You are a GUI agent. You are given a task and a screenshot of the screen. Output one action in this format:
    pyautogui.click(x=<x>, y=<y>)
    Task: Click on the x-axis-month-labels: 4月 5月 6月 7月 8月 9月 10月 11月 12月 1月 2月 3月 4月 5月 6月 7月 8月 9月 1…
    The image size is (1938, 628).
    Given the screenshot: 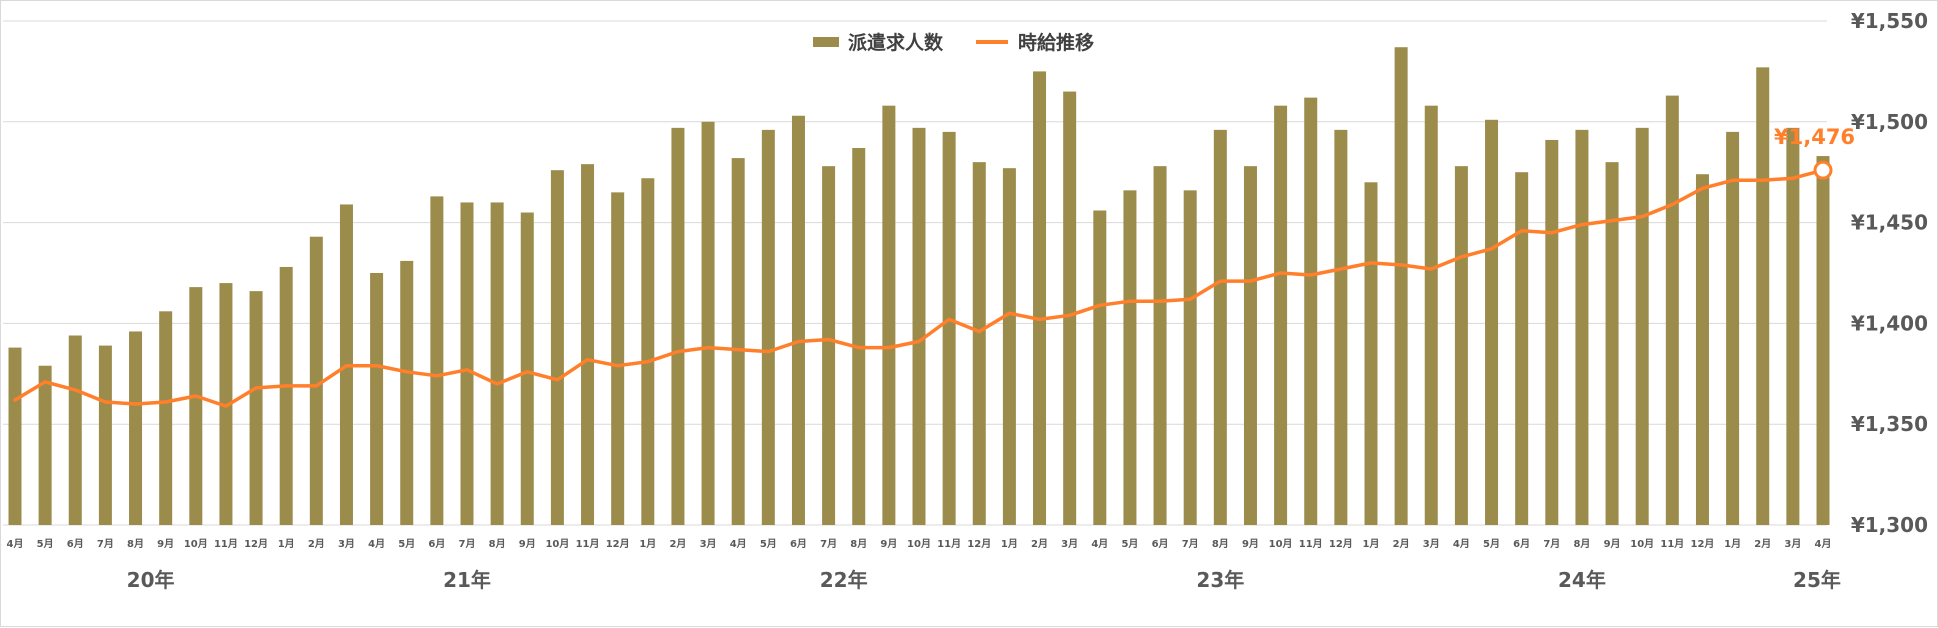 What is the action you would take?
    pyautogui.click(x=919, y=544)
    